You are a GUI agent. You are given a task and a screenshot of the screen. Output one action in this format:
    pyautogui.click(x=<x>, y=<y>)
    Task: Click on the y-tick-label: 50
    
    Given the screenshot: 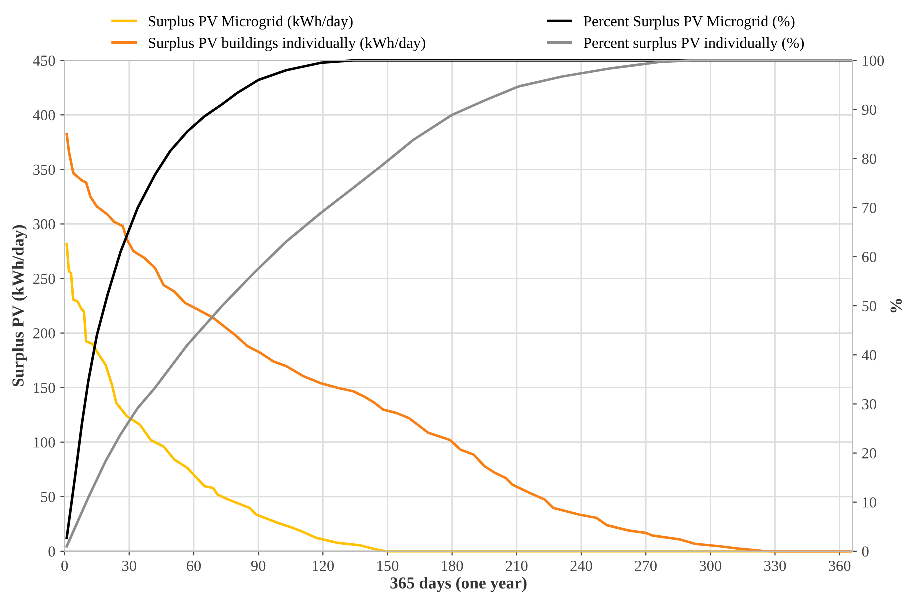 What is the action you would take?
    pyautogui.click(x=48, y=497)
    